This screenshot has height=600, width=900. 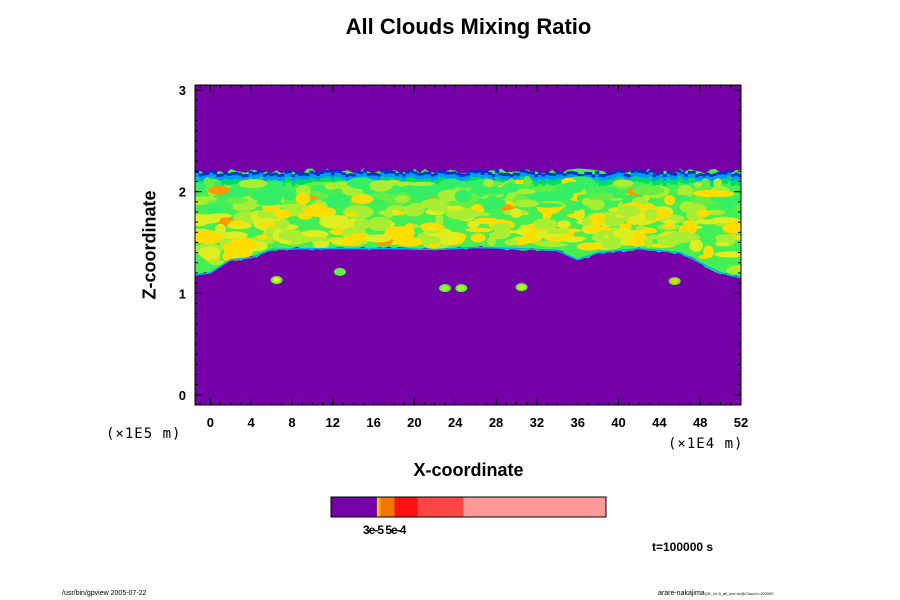 I want to click on x-tick-label: 12, so click(x=333, y=422).